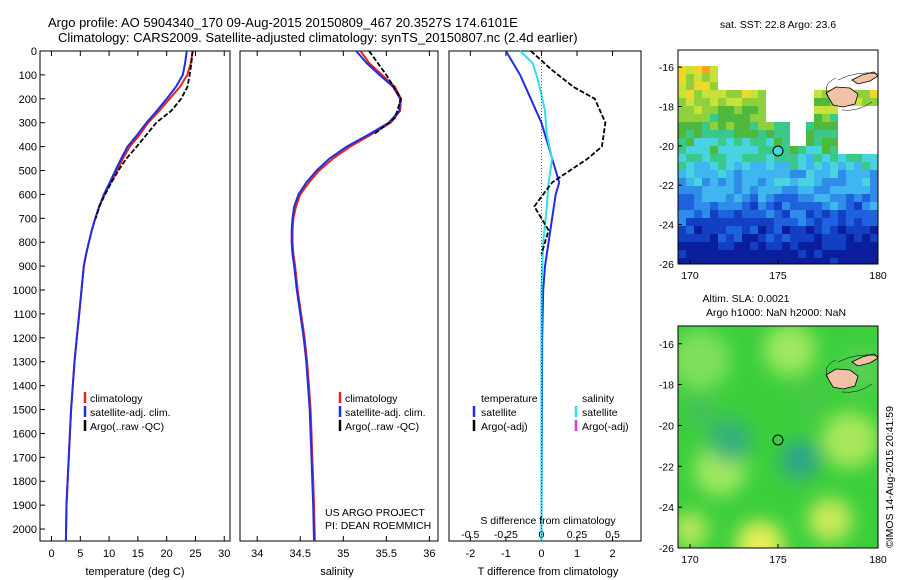  I want to click on depth-tick-label: 900, so click(28, 267).